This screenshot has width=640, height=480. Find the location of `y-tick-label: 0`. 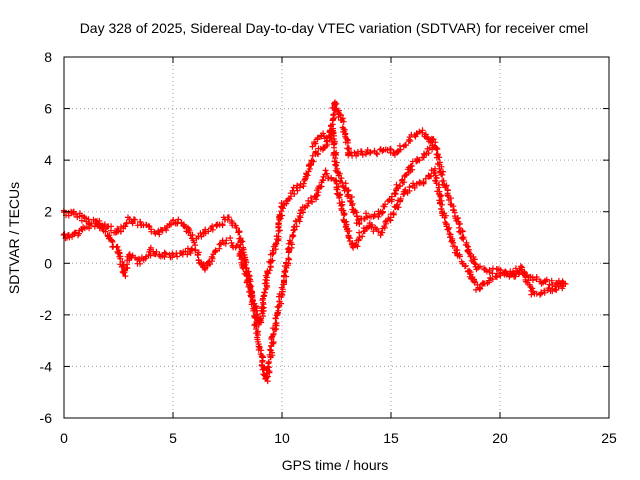

y-tick-label: 0 is located at coordinates (48, 263).